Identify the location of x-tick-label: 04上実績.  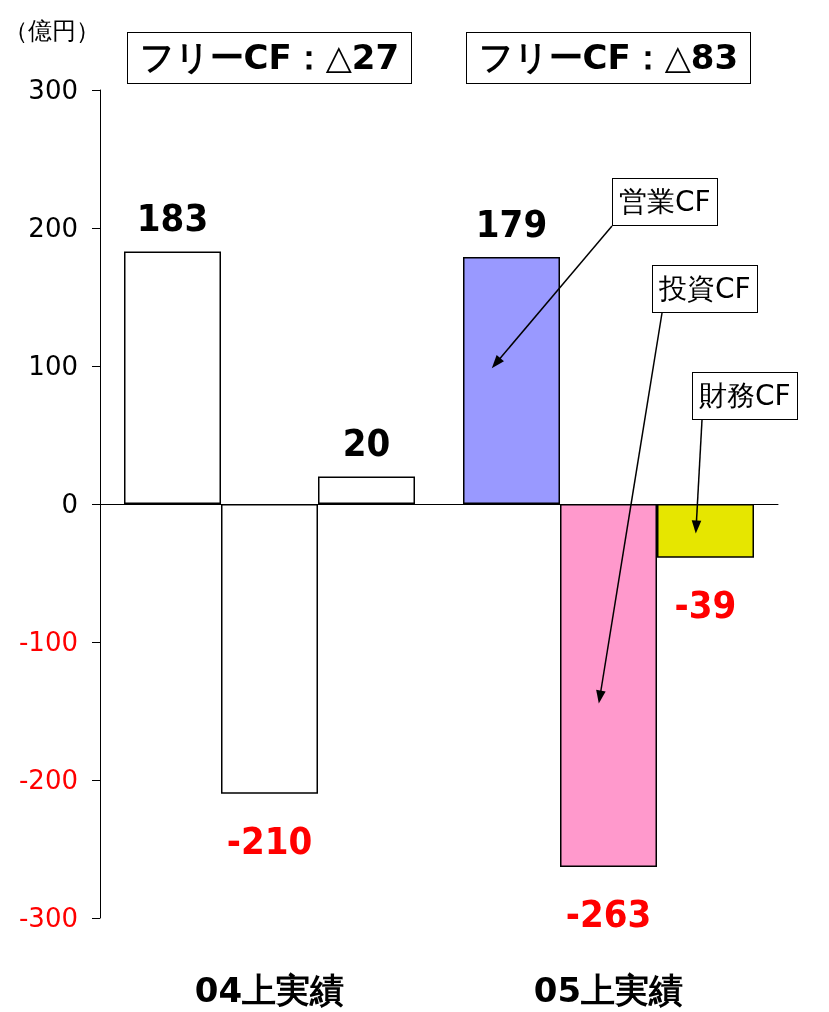
(269, 990).